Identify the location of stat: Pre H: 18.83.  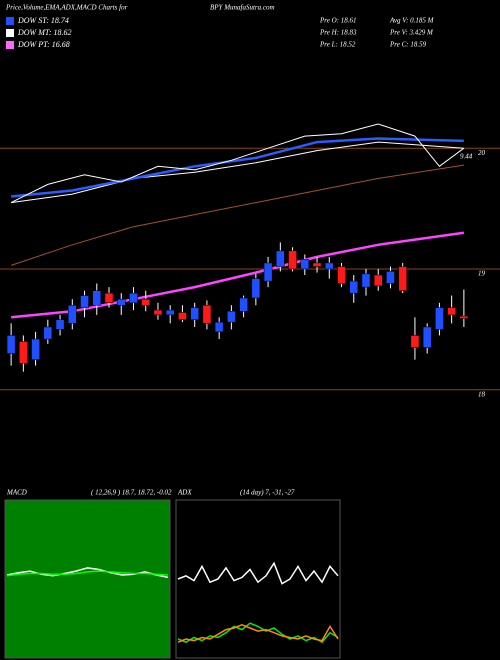
(338, 33).